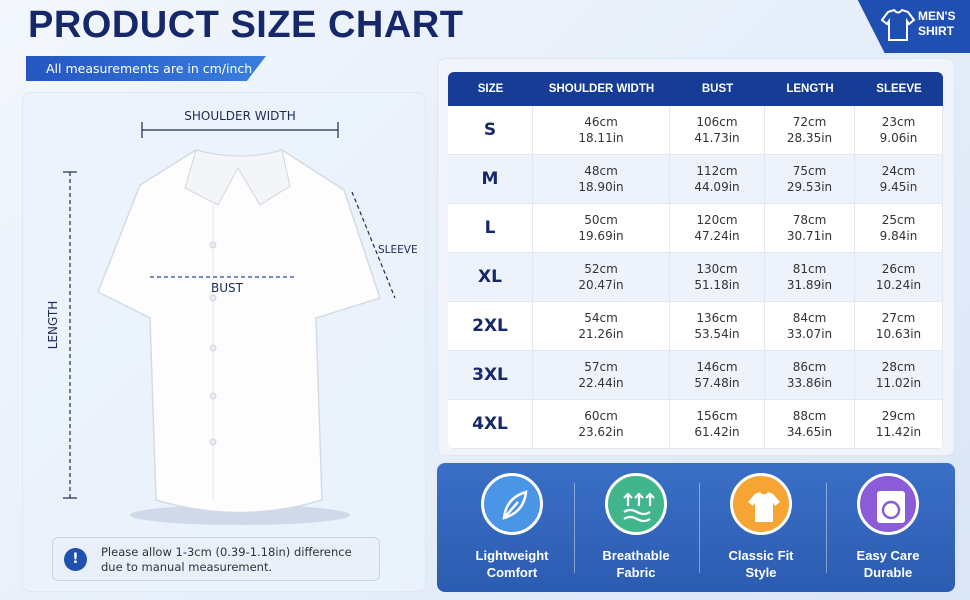 Image resolution: width=970 pixels, height=600 pixels. Describe the element at coordinates (809, 122) in the screenshot. I see `cm-value: 72cm` at that location.